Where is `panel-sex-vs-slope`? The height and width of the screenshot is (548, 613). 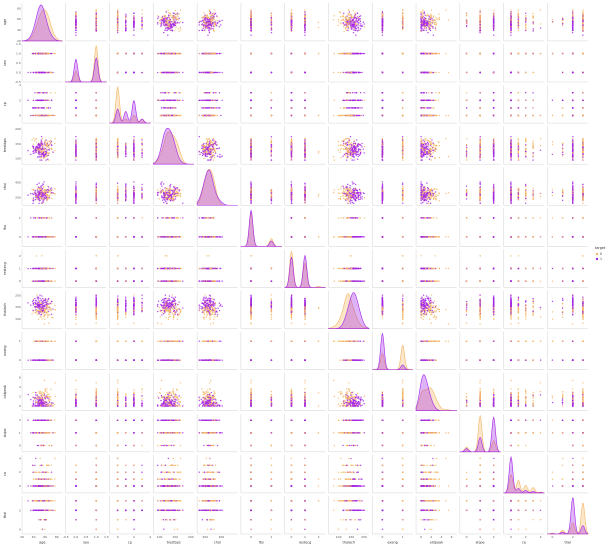 panel-sex-vs-slope is located at coordinates (480, 63).